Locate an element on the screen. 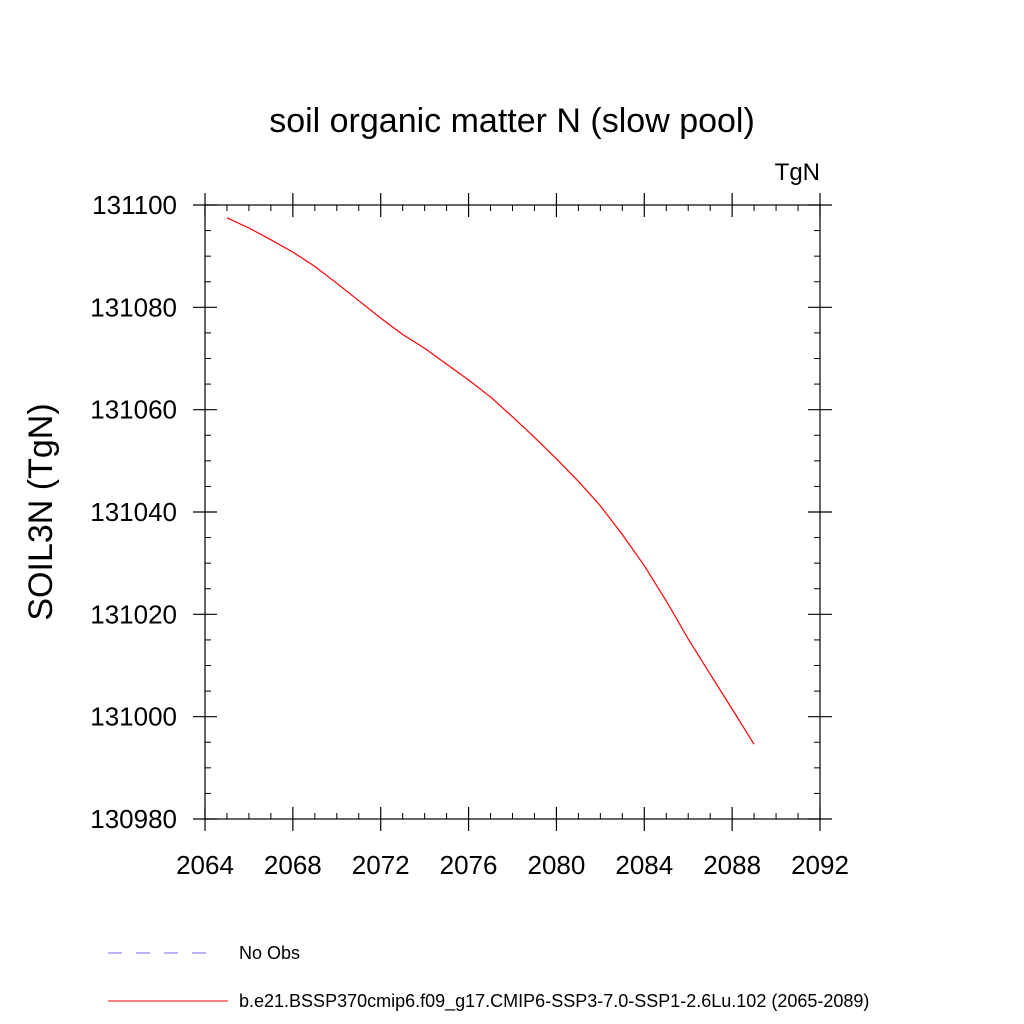  units-label: TgN is located at coordinates (797, 172).